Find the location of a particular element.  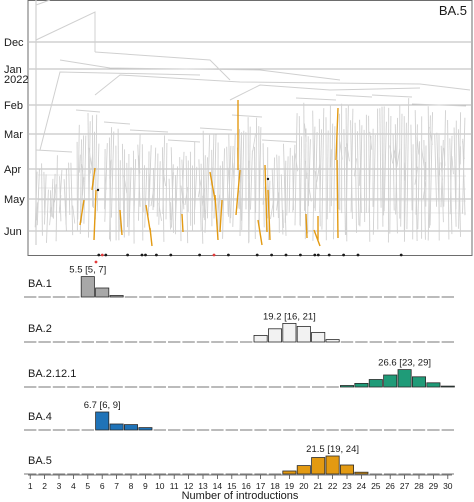

y-tick-label: Dec is located at coordinates (14, 43).